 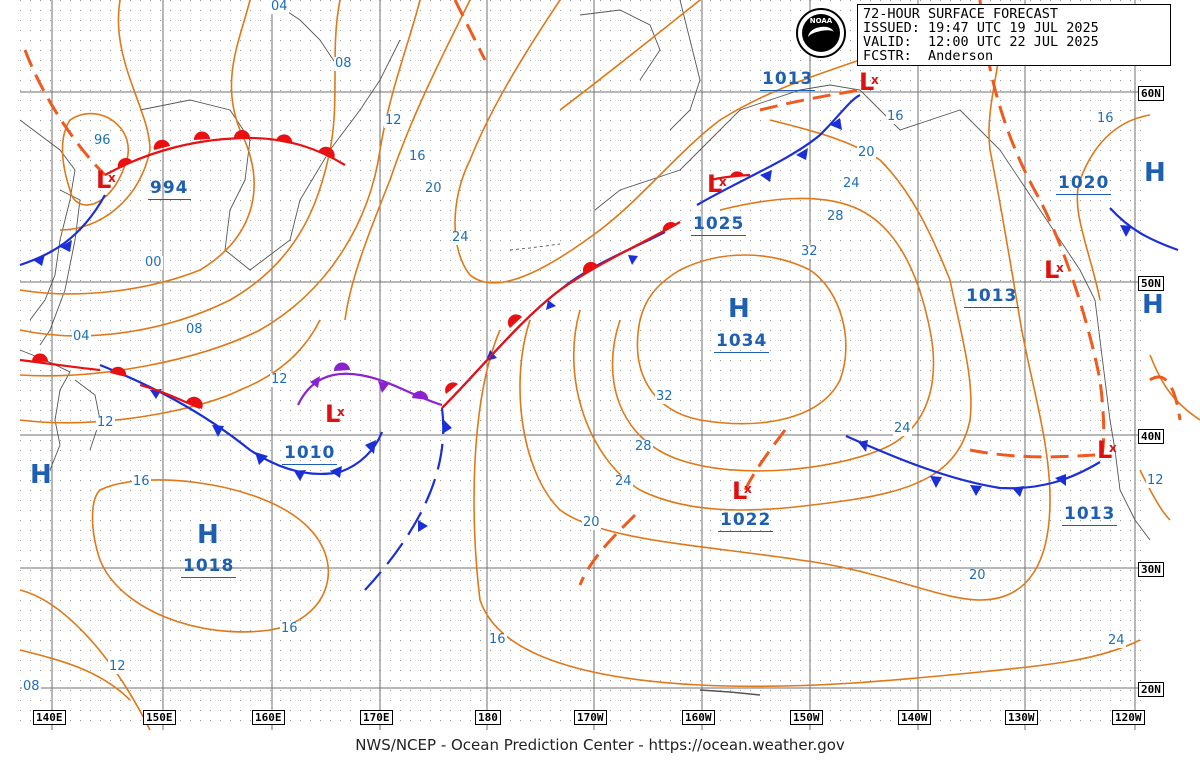 I want to click on latitude-label: 20N, so click(x=1151, y=689).